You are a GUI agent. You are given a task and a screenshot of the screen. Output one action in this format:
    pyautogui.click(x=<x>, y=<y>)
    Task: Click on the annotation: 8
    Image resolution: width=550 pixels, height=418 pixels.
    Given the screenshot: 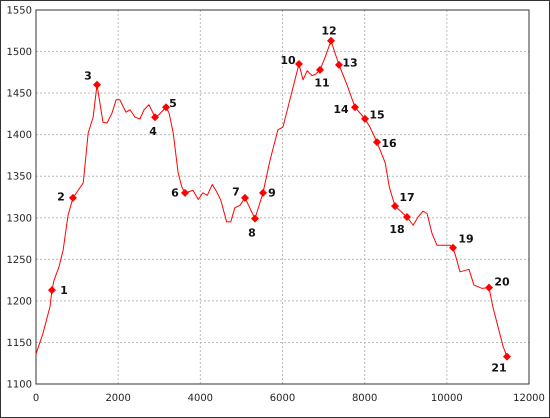 What is the action you would take?
    pyautogui.click(x=252, y=233)
    